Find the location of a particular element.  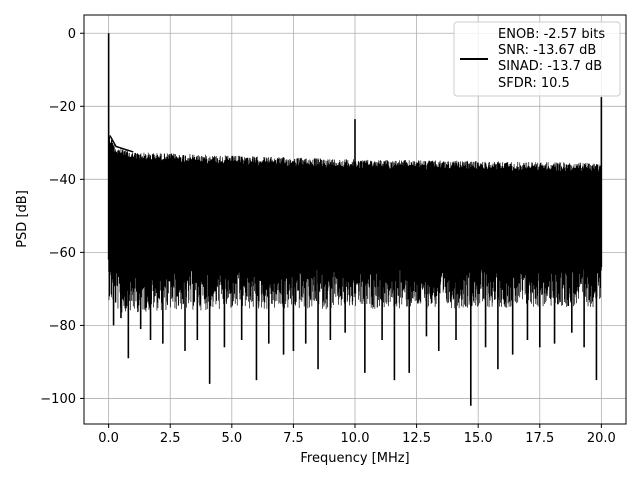

y-tick-label: −20 is located at coordinates (62, 107).